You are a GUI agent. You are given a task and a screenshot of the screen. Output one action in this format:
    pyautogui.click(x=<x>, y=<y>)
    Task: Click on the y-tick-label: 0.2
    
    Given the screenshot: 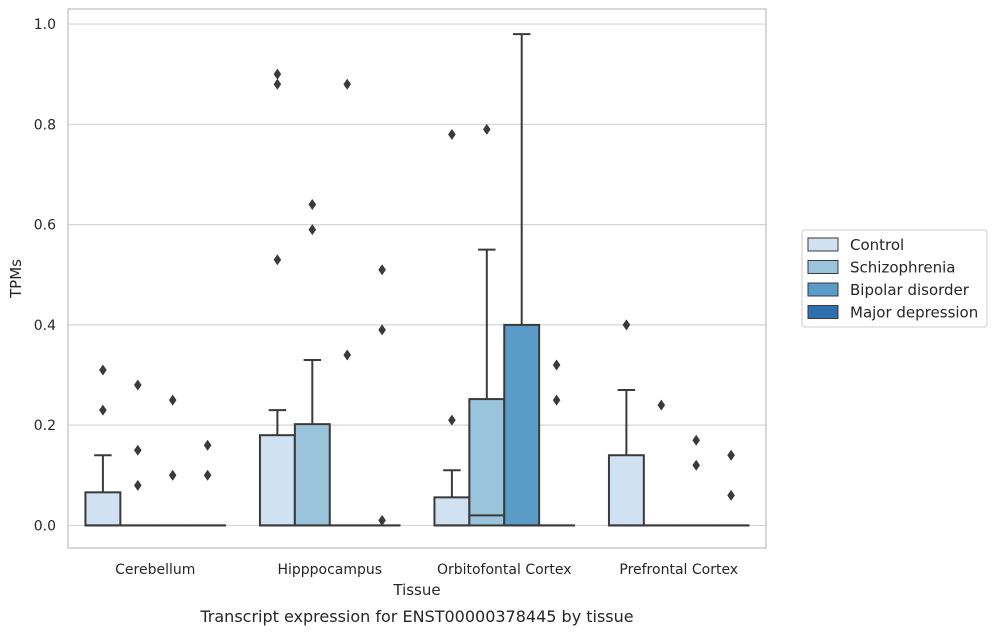 What is the action you would take?
    pyautogui.click(x=45, y=426)
    